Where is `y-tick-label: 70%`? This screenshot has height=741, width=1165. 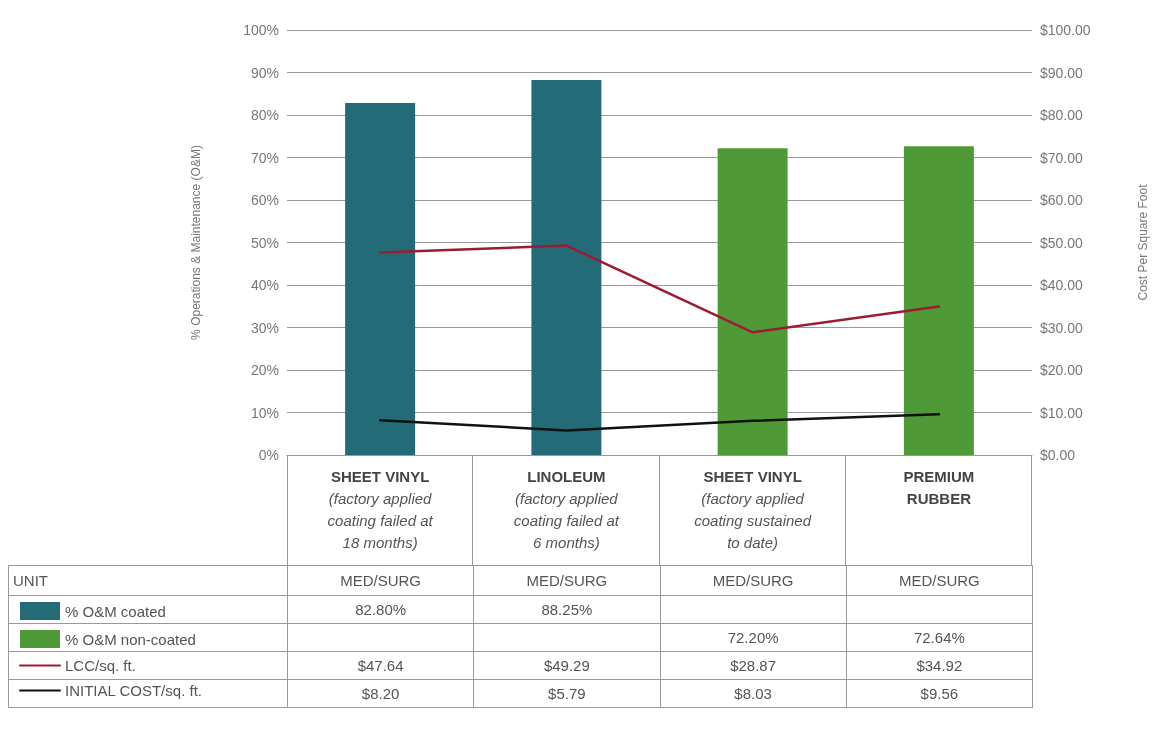 y-tick-label: 70% is located at coordinates (264, 157).